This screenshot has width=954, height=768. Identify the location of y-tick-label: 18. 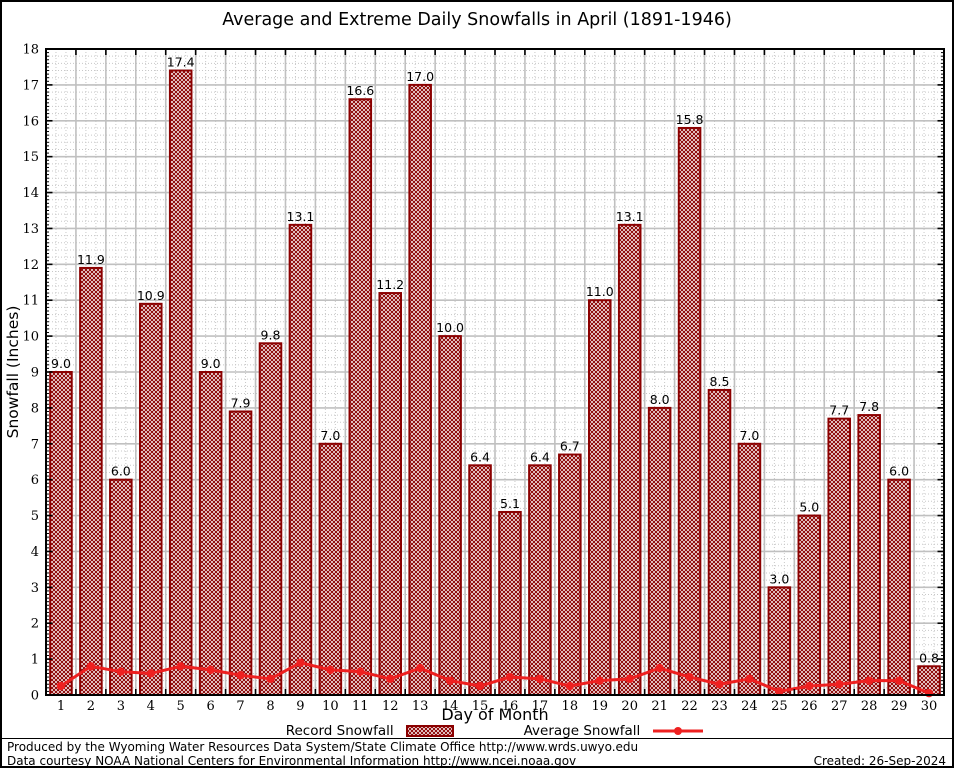
(30, 50).